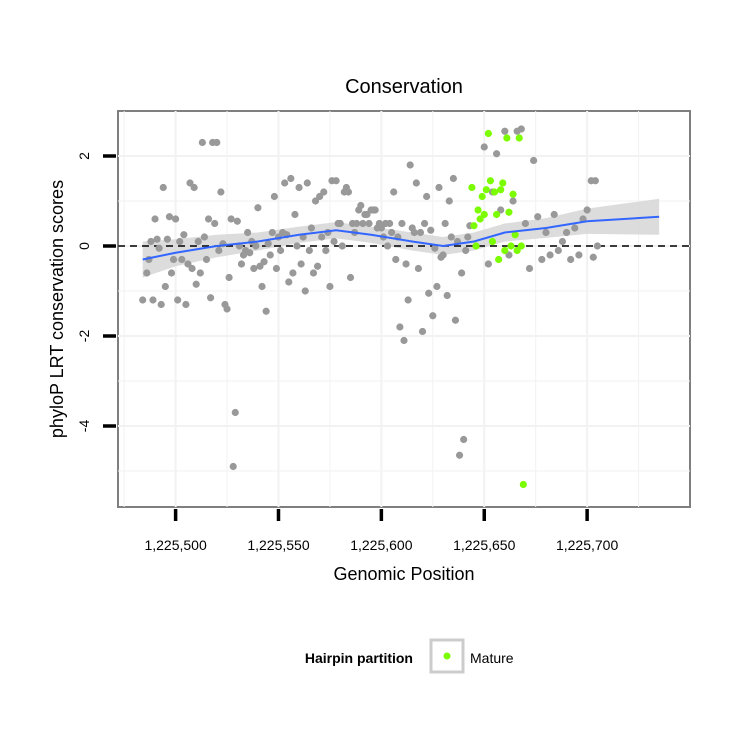  What do you see at coordinates (278, 545) in the screenshot?
I see `x-tick-label: 1,225,550` at bounding box center [278, 545].